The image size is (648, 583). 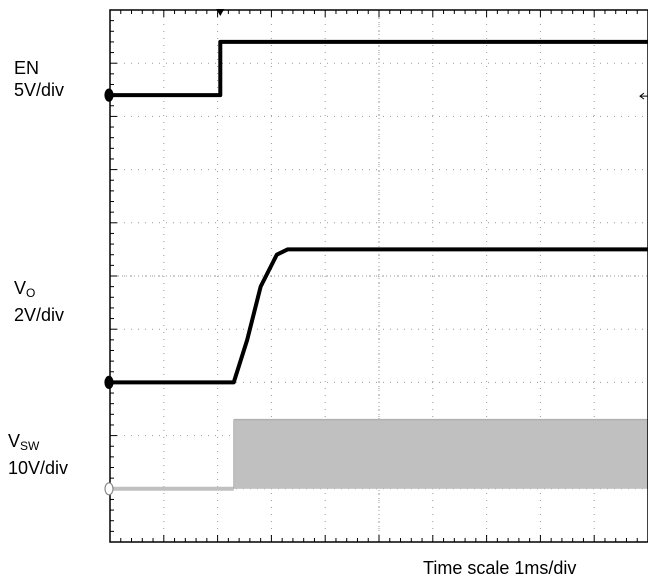 I want to click on en-ground-marker, so click(x=109, y=95).